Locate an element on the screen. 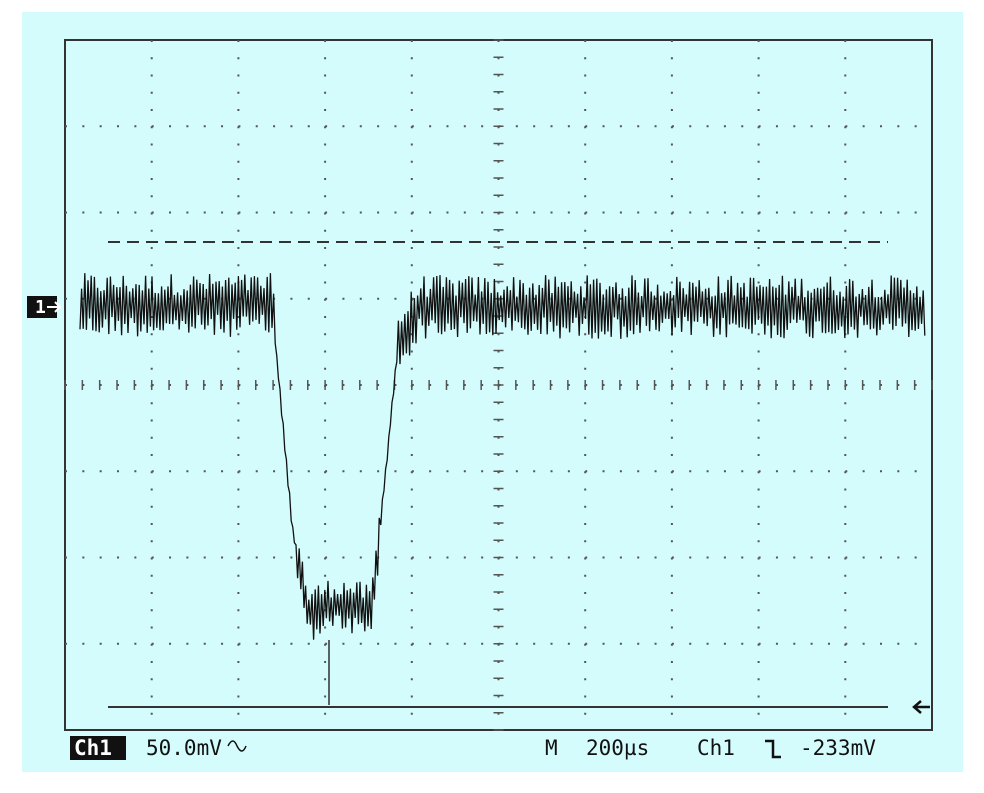 This screenshot has height=793, width=984. trigger-level: -233mV is located at coordinates (838, 748).